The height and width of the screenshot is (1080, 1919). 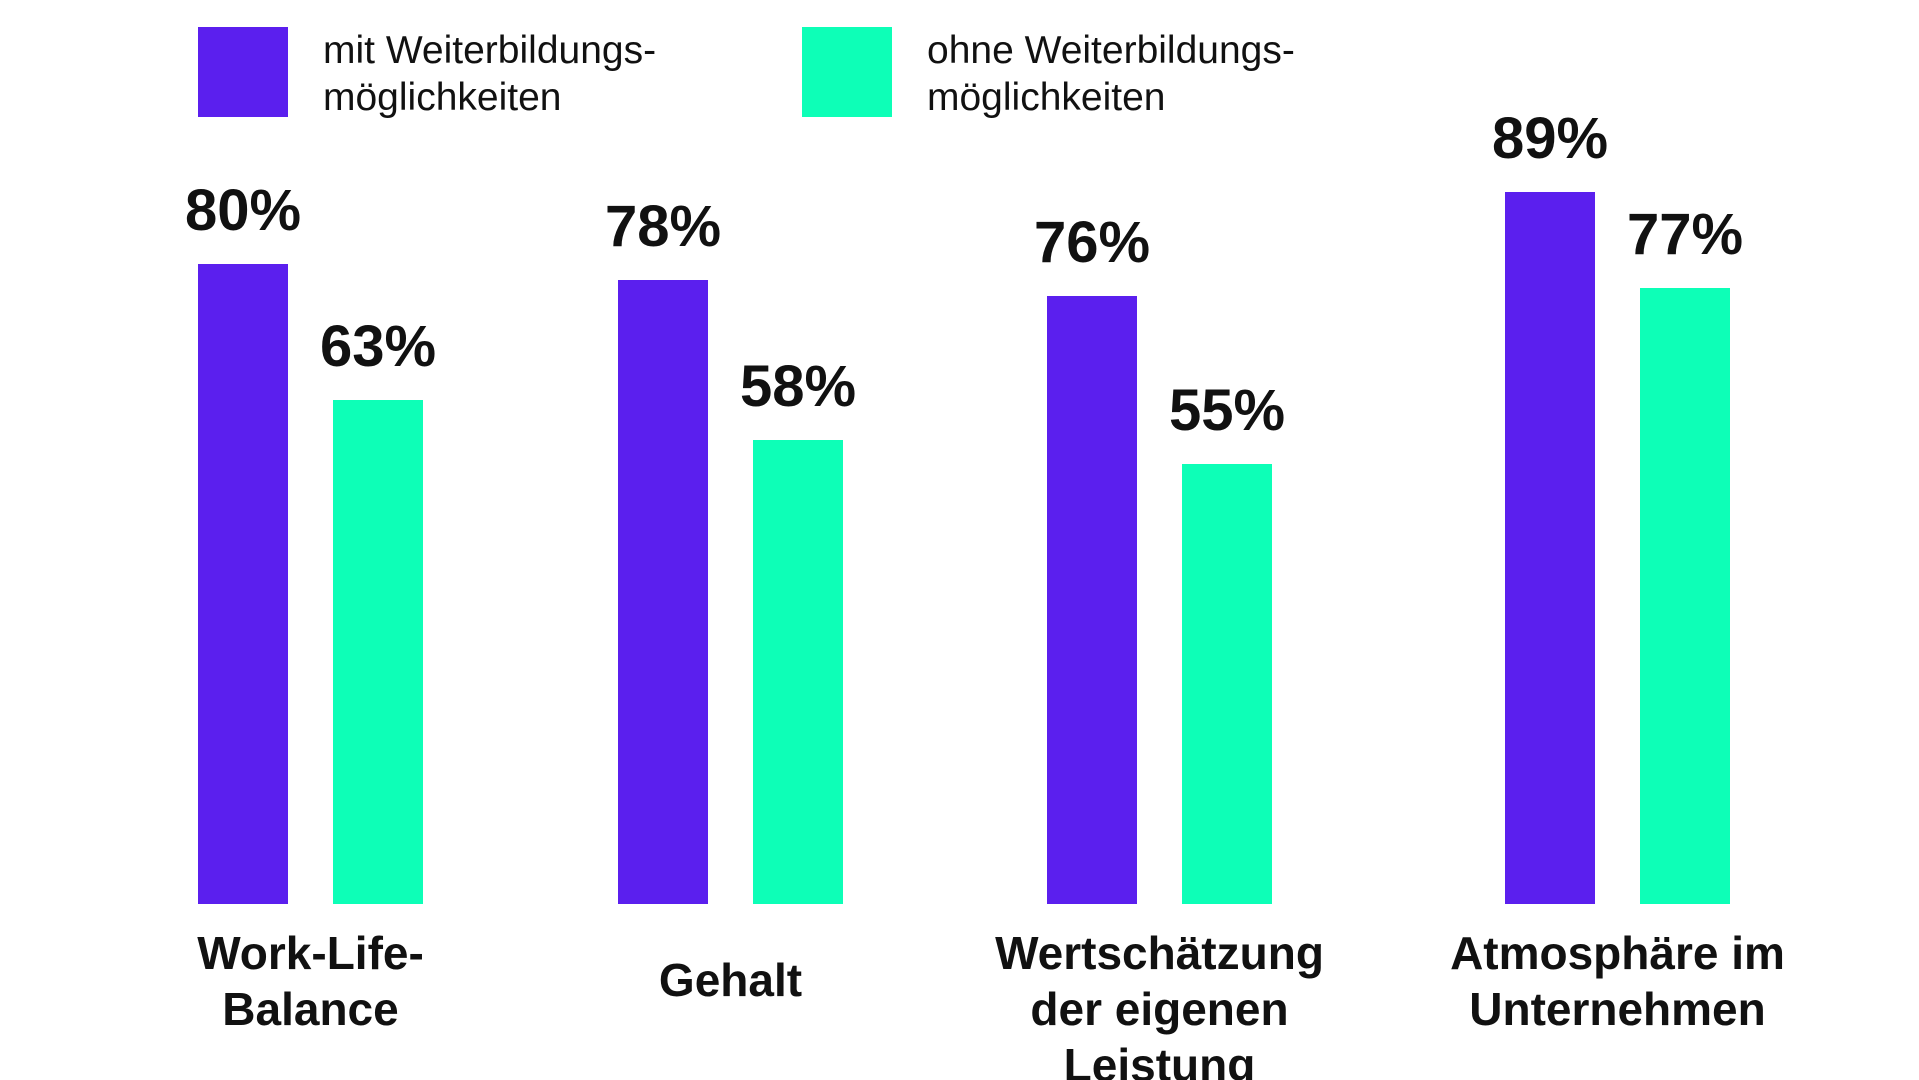 I want to click on legend-item-2: ohne Weiterbildungs-möglichkeiten, so click(x=1048, y=73).